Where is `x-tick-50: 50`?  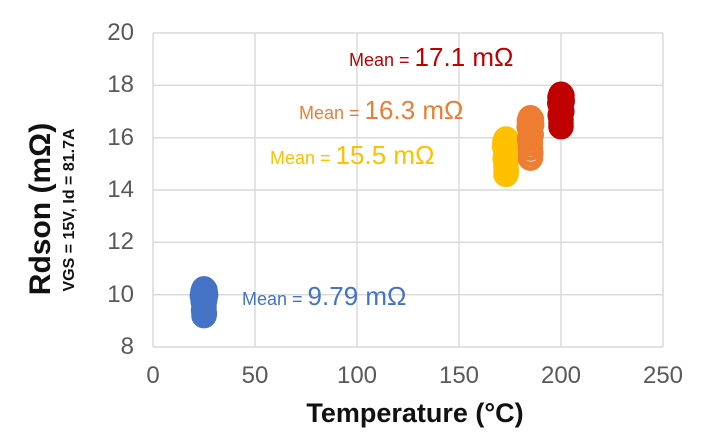 x-tick-50: 50 is located at coordinates (255, 375).